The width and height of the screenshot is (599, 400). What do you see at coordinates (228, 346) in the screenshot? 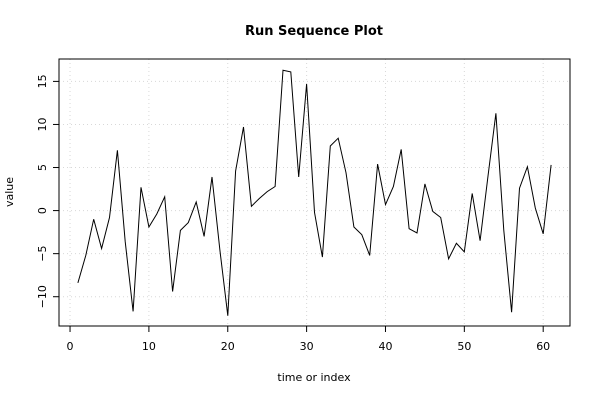
I see `x-tick-label: 20` at bounding box center [228, 346].